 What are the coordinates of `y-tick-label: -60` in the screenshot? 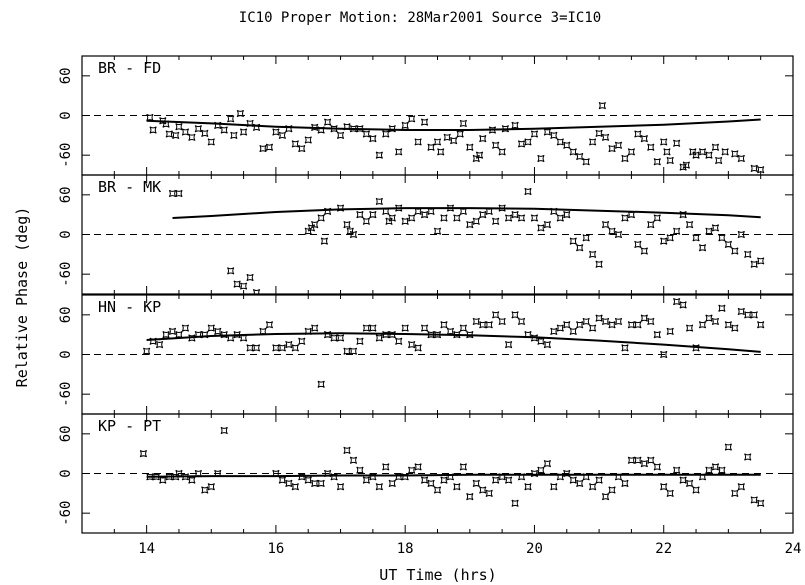 It's located at (66, 394).